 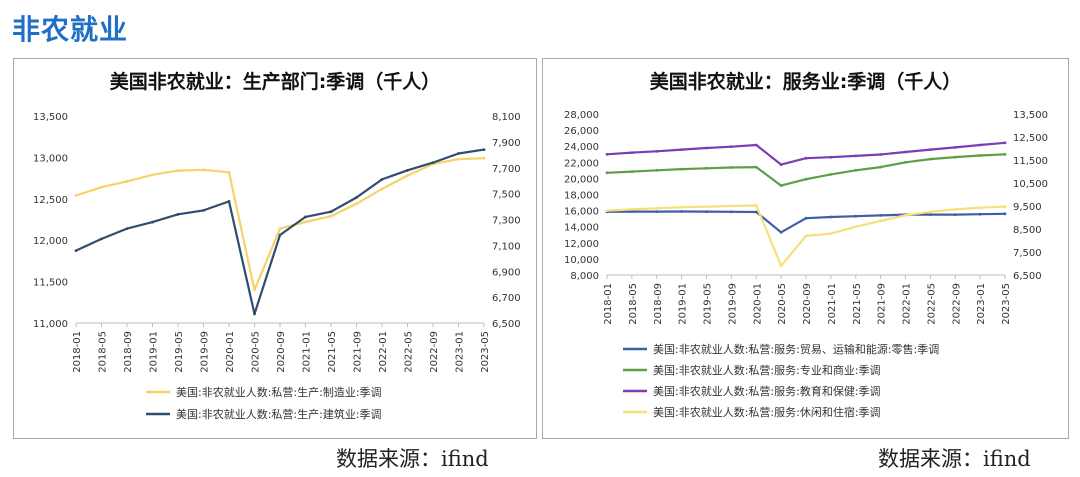 What do you see at coordinates (506, 324) in the screenshot?
I see `y-right-tick-label: 6,500` at bounding box center [506, 324].